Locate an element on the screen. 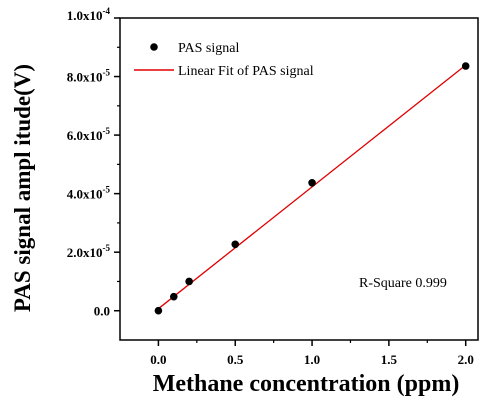  y-tick-exponent: -4 is located at coordinates (107, 11).